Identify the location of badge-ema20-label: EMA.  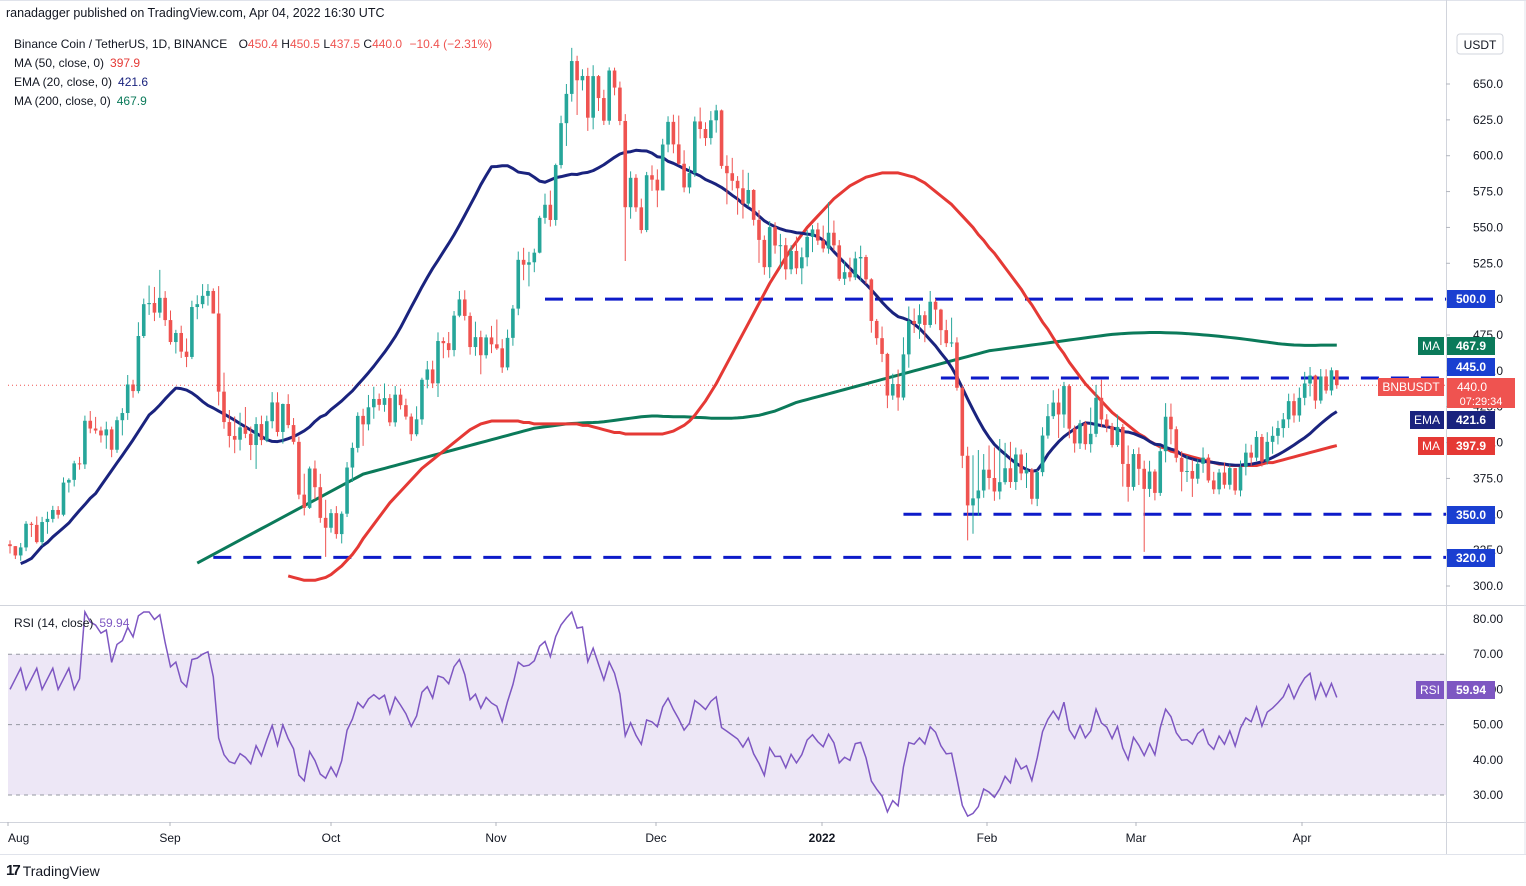
(1427, 420).